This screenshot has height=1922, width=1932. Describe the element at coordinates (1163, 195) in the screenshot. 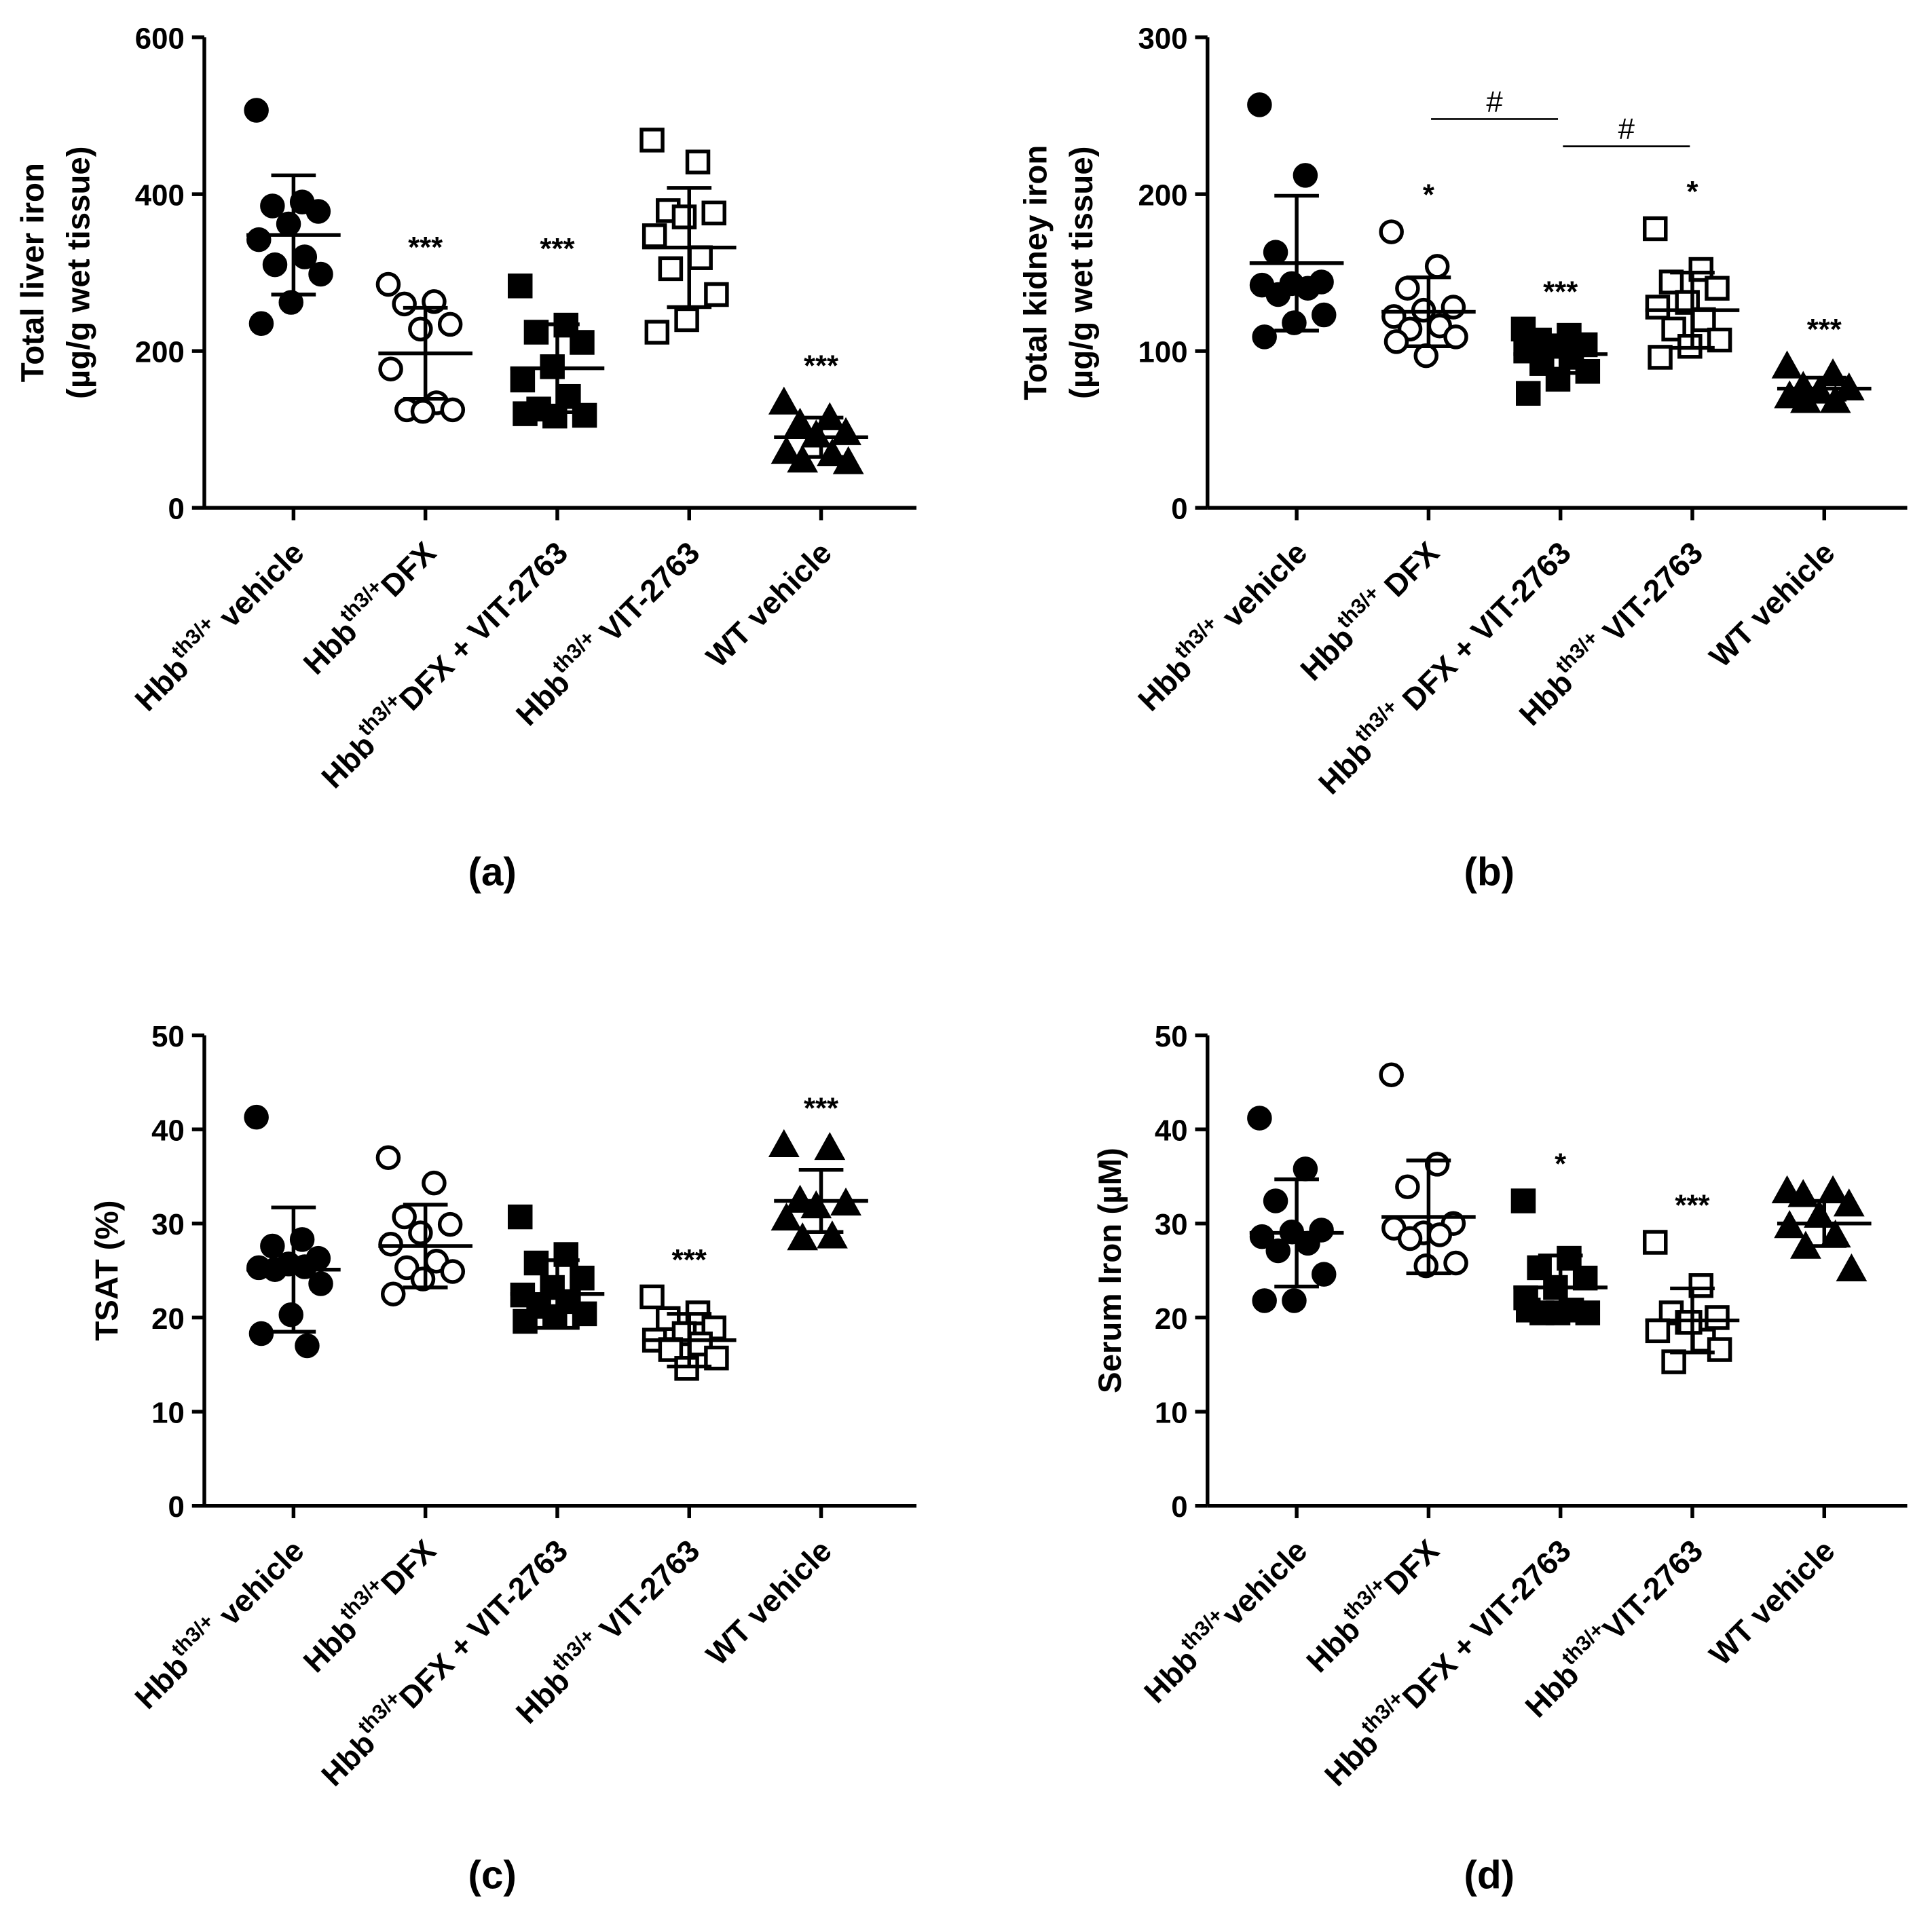

I see `y-tick-label: 200` at that location.